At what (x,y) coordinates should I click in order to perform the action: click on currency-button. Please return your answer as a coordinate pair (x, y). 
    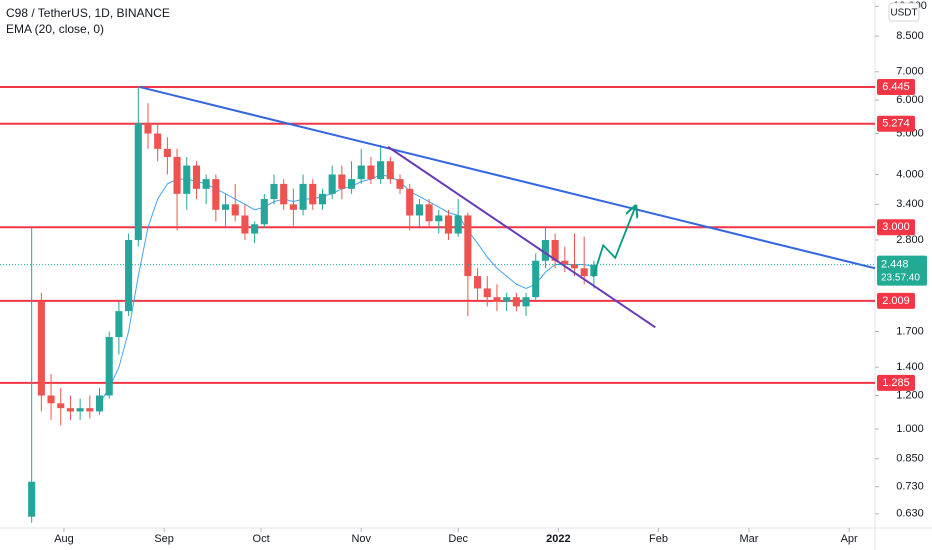
    Looking at the image, I should click on (904, 12).